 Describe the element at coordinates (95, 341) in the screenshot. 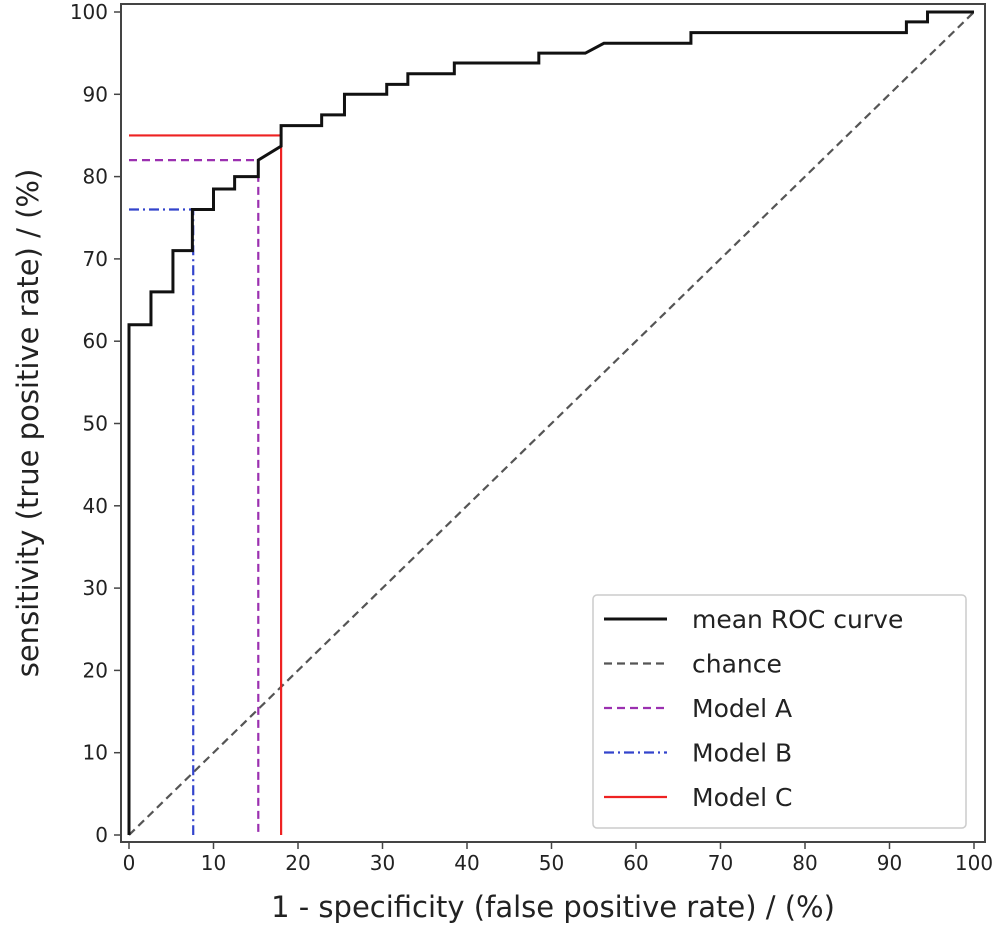

I see `y-tick-label: 60` at that location.